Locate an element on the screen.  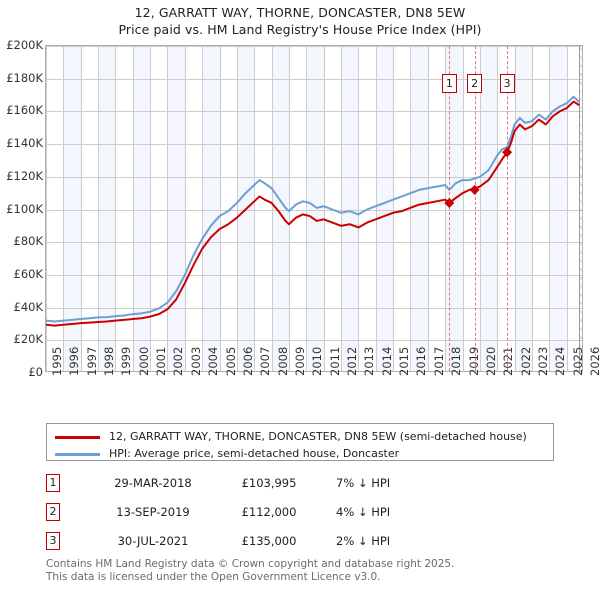
x-axis-tick-label: 1996 is located at coordinates (74, 361).